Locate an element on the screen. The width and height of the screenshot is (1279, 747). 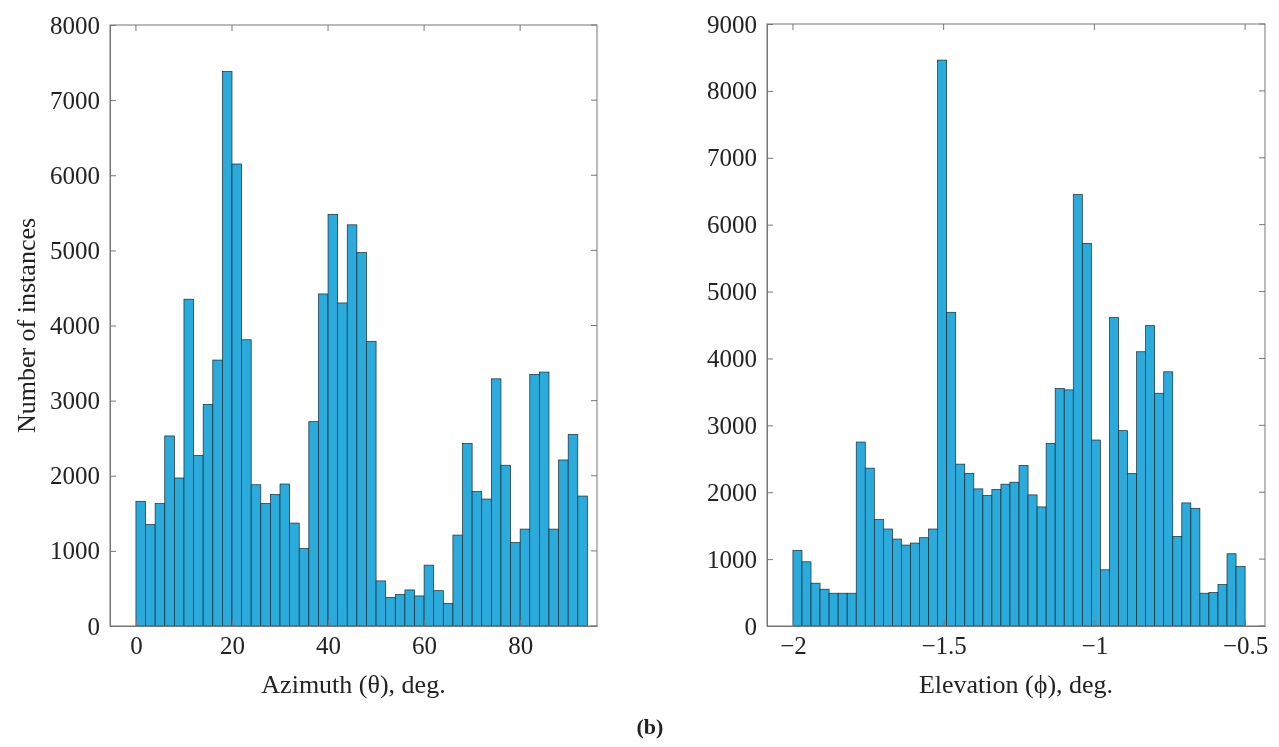
x-tick-label: −1 is located at coordinates (1095, 645).